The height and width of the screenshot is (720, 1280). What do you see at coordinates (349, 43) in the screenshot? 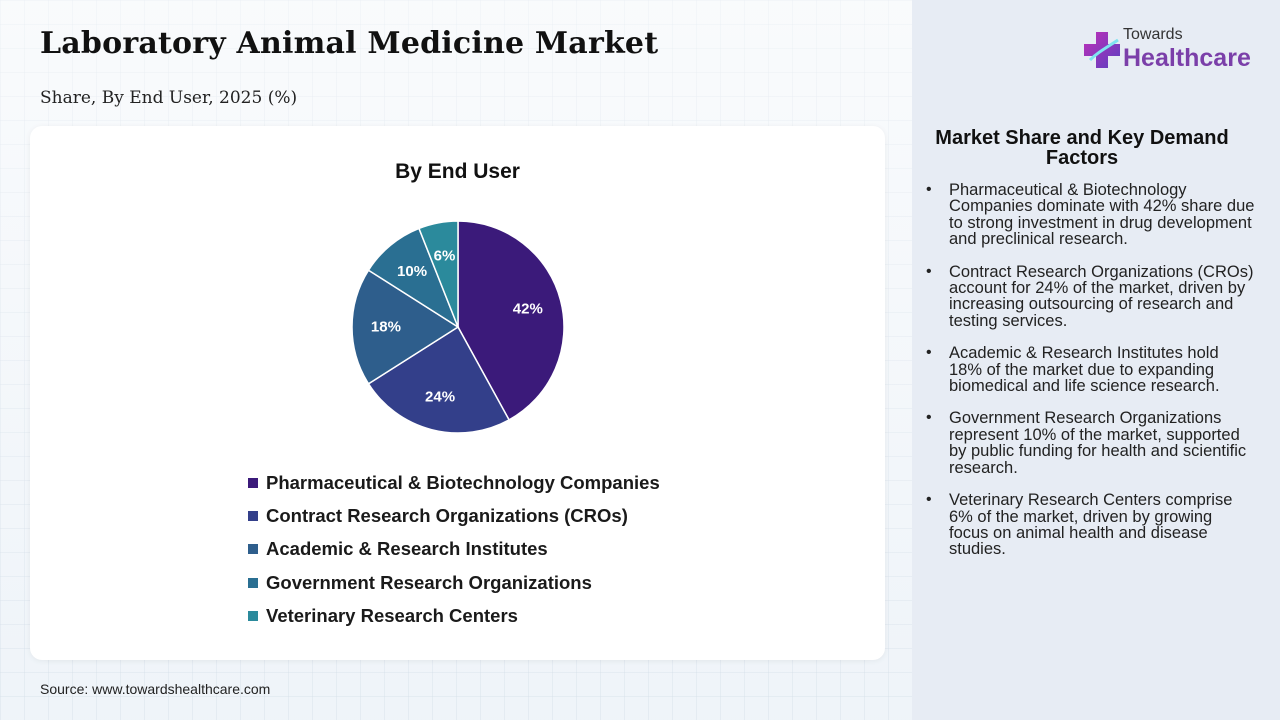
I see `page-title: Laboratory Animal Medicine Market` at bounding box center [349, 43].